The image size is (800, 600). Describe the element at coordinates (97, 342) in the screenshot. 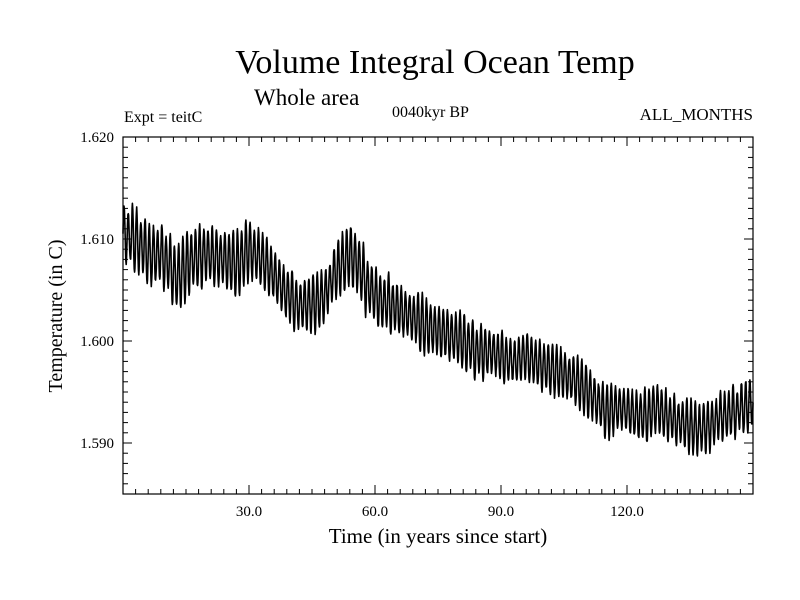

I see `y-tick-label: 1.600` at that location.